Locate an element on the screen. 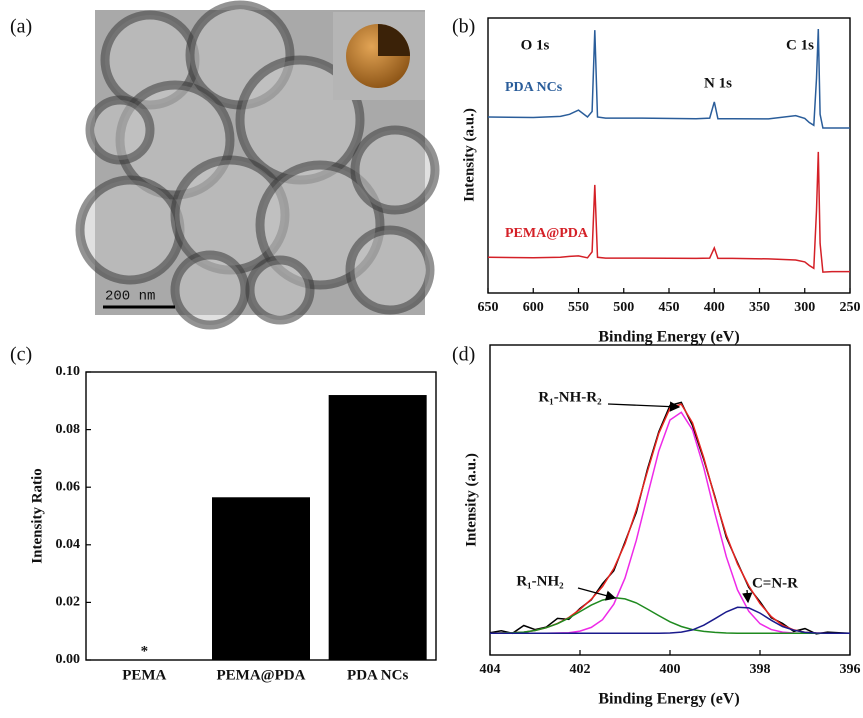  y-tick-label: 0.00 is located at coordinates (68, 659).